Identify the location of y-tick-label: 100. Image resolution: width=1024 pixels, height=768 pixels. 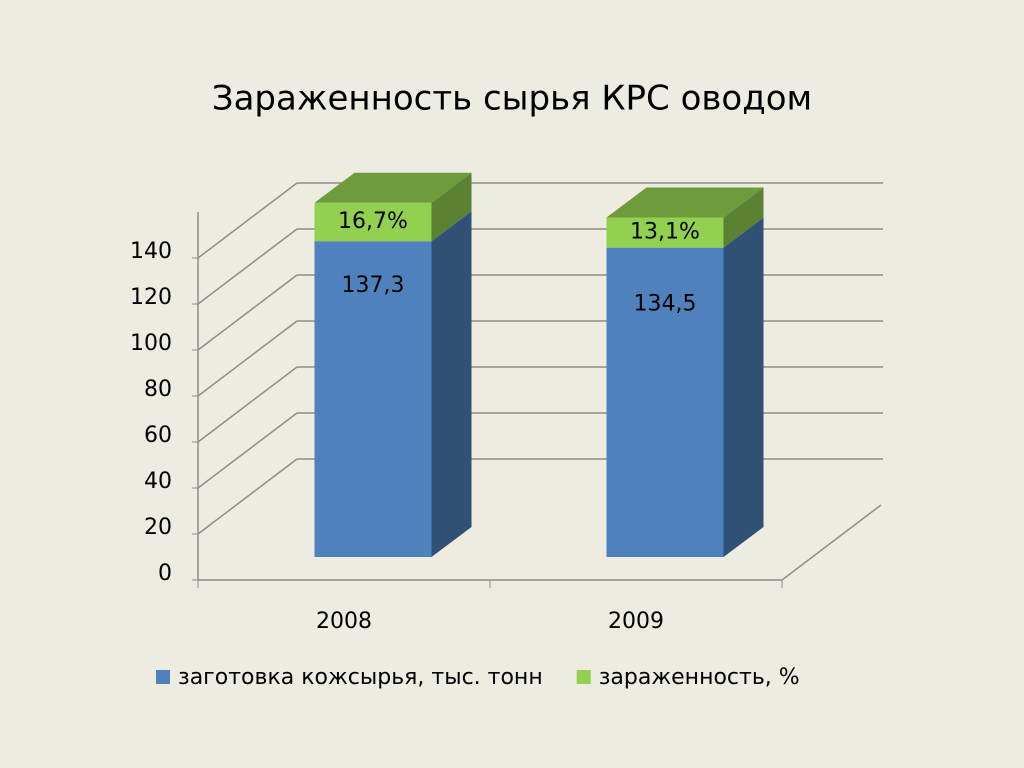
(151, 343).